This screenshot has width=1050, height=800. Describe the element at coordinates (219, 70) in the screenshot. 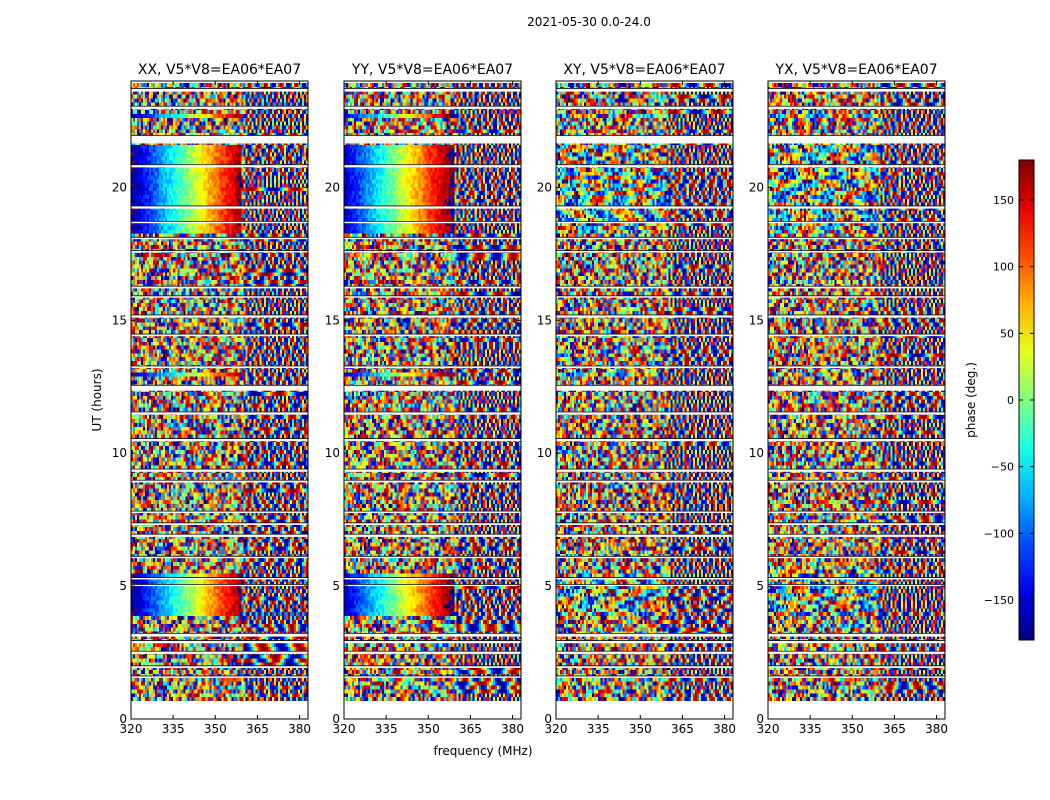

I see `panel-title: XX, V5*V8=EA06*EA07` at that location.